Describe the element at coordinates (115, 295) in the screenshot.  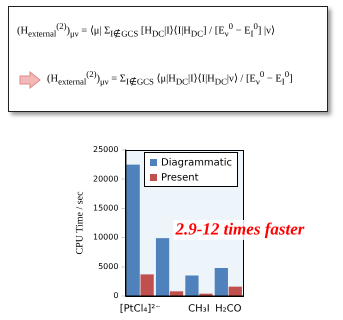
I see `y-tick-label: 0` at that location.